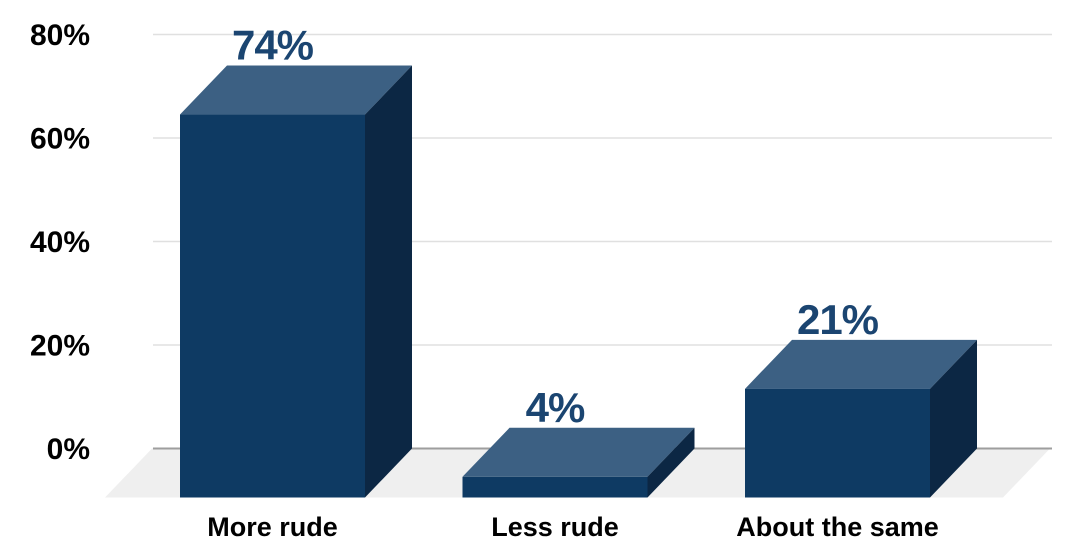 The height and width of the screenshot is (557, 1080). Describe the element at coordinates (273, 45) in the screenshot. I see `value-label: 74%` at that location.